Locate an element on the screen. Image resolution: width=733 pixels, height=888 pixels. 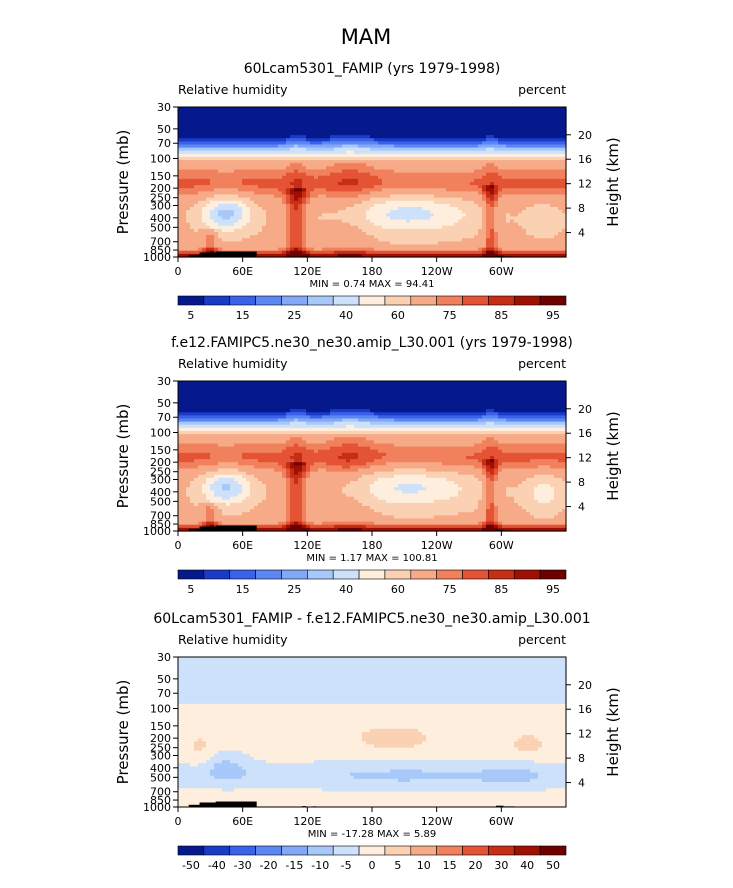
contour-field is located at coordinates (372, 182).